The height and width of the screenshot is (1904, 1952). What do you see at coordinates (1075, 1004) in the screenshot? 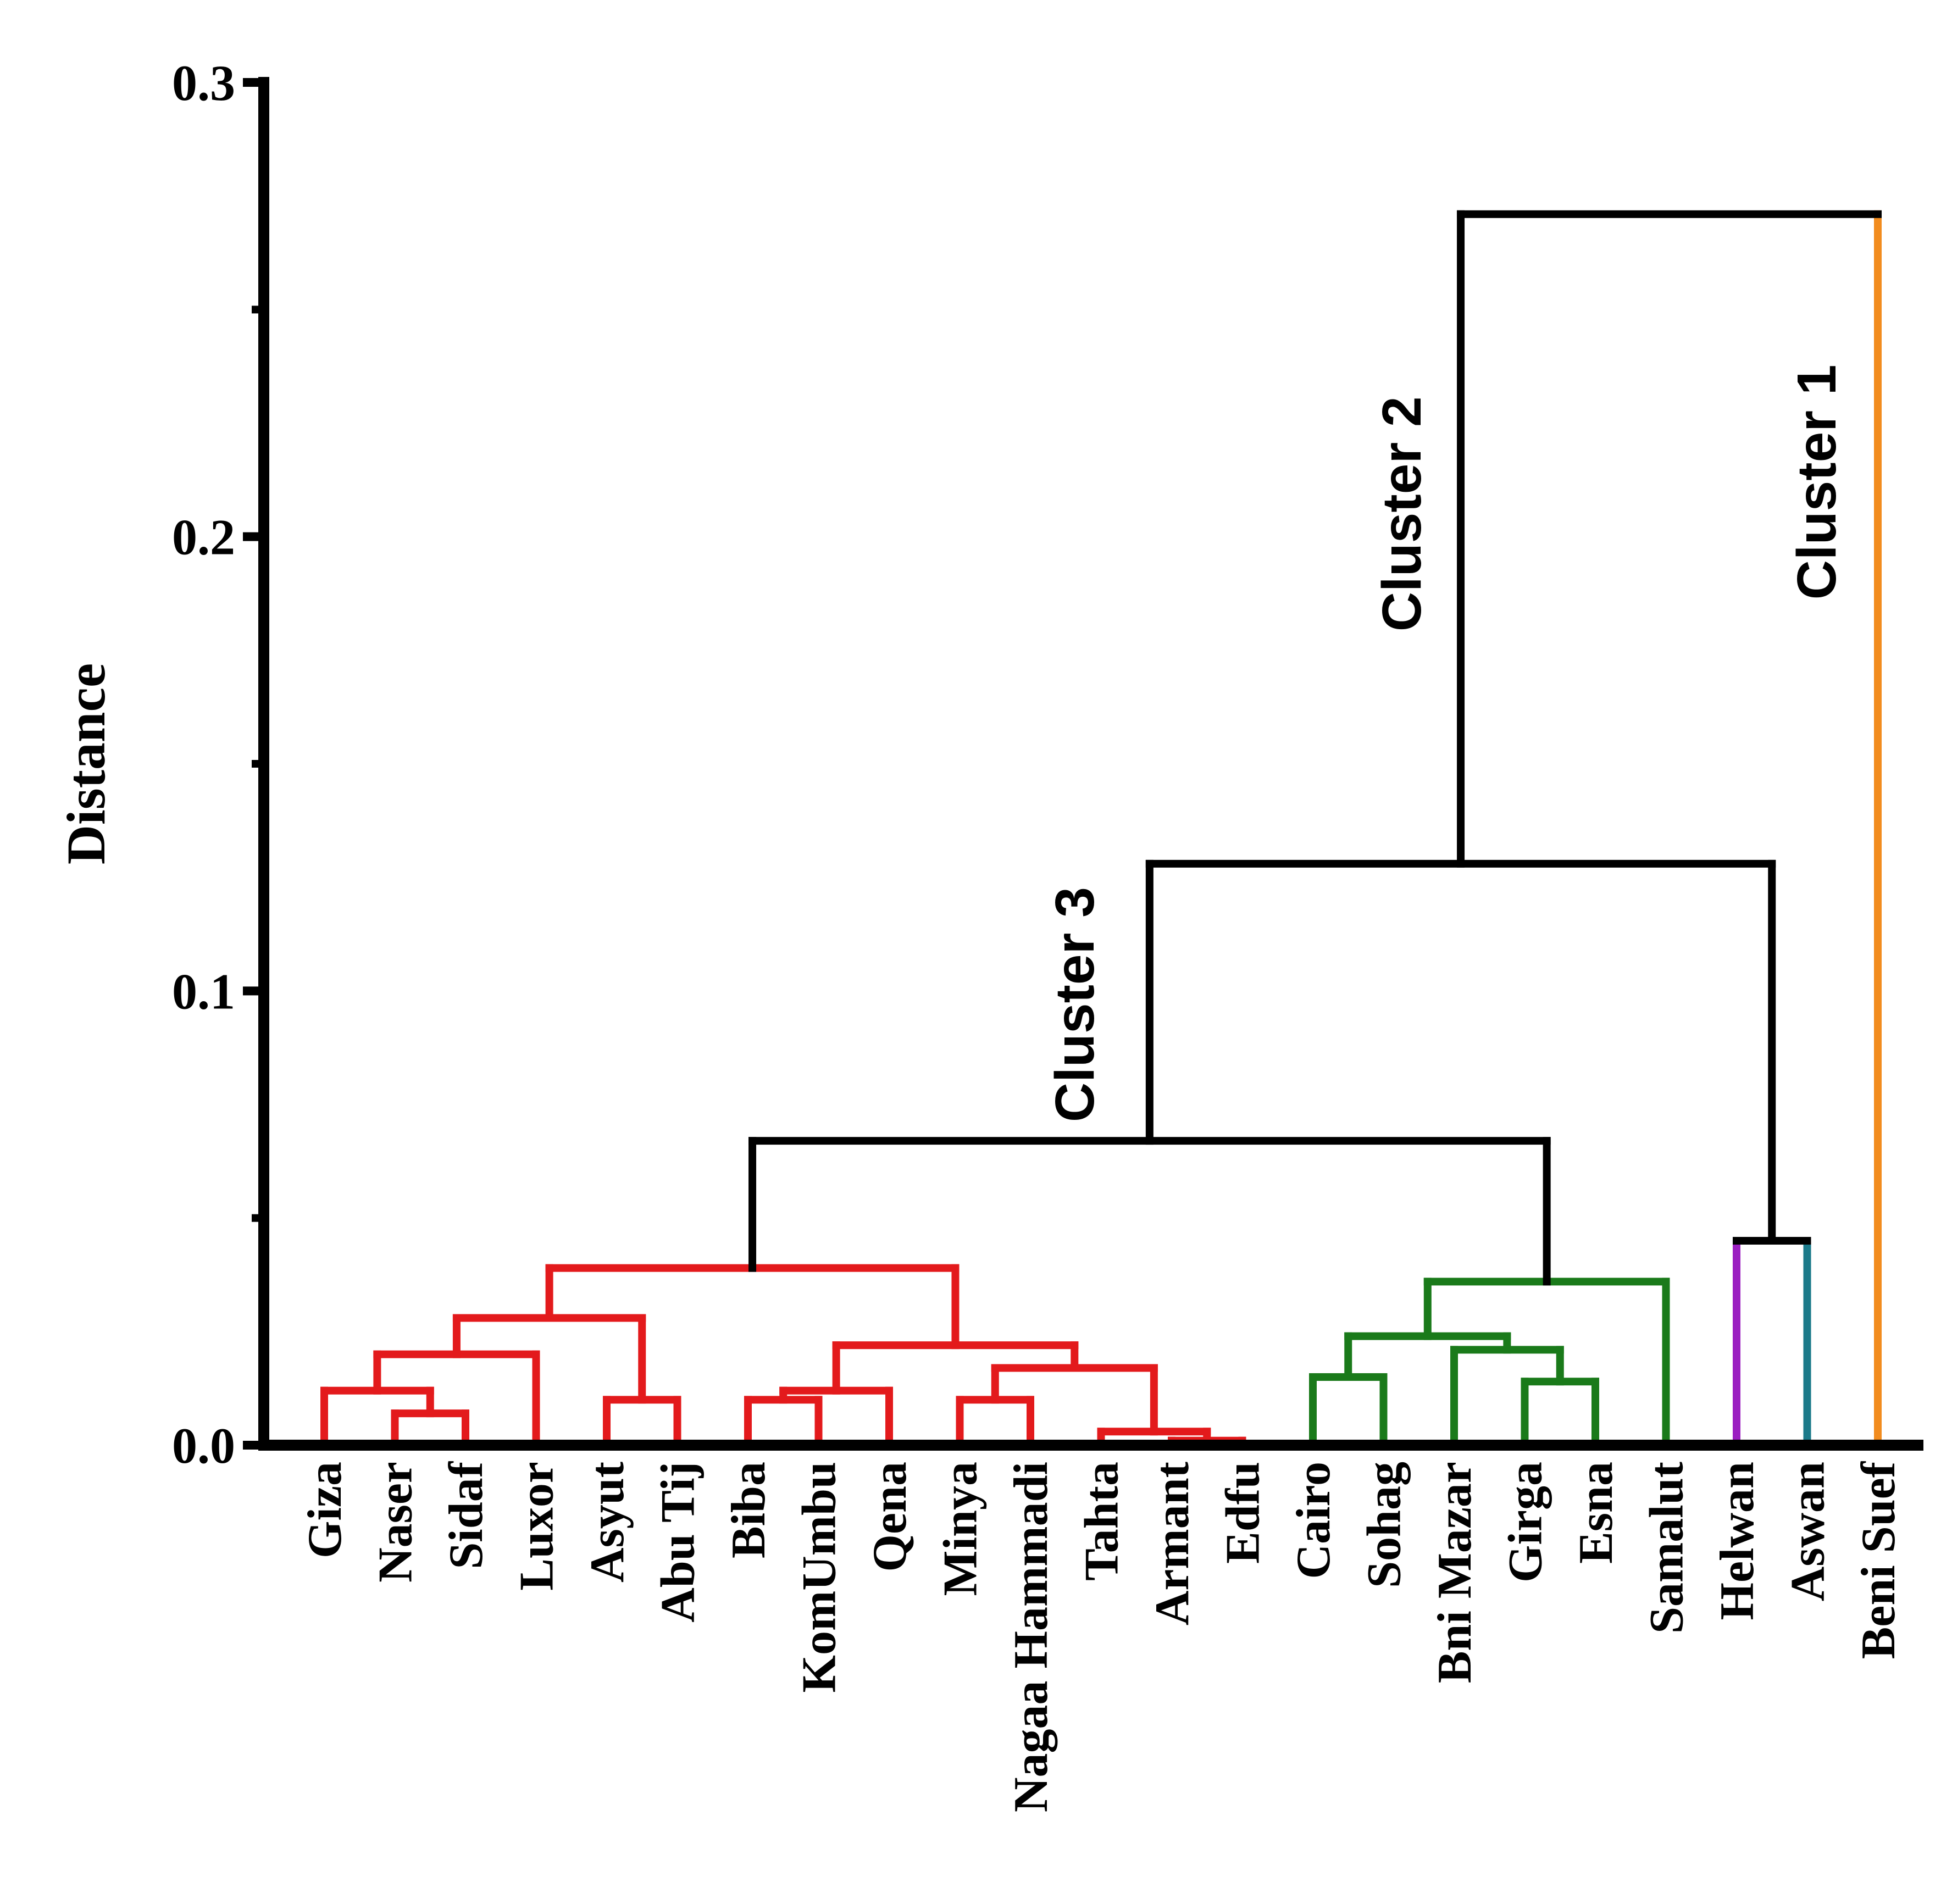
I see `cluster-3-label: Cluster 3` at bounding box center [1075, 1004].